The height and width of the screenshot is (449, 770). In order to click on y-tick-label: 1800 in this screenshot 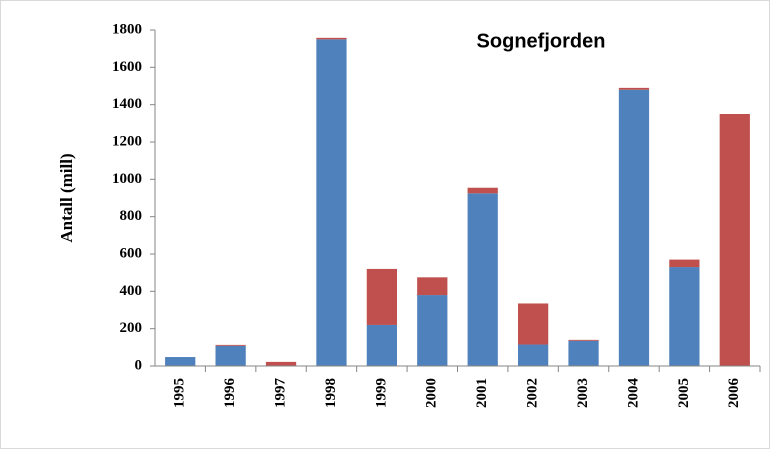, I will do `click(127, 29)`.